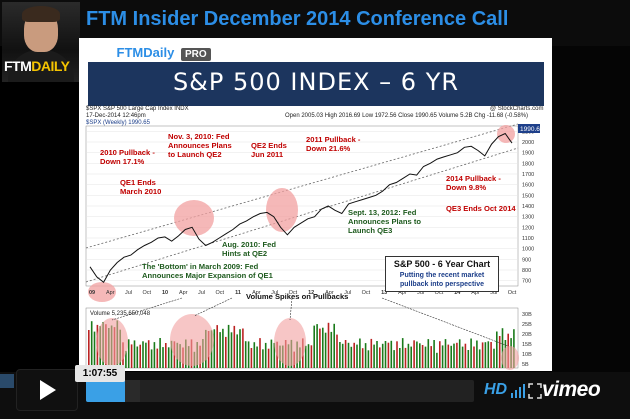 This screenshot has height=419, width=630. Describe the element at coordinates (145, 52) in the screenshot. I see `uploader-link: FTMDaily` at that location.